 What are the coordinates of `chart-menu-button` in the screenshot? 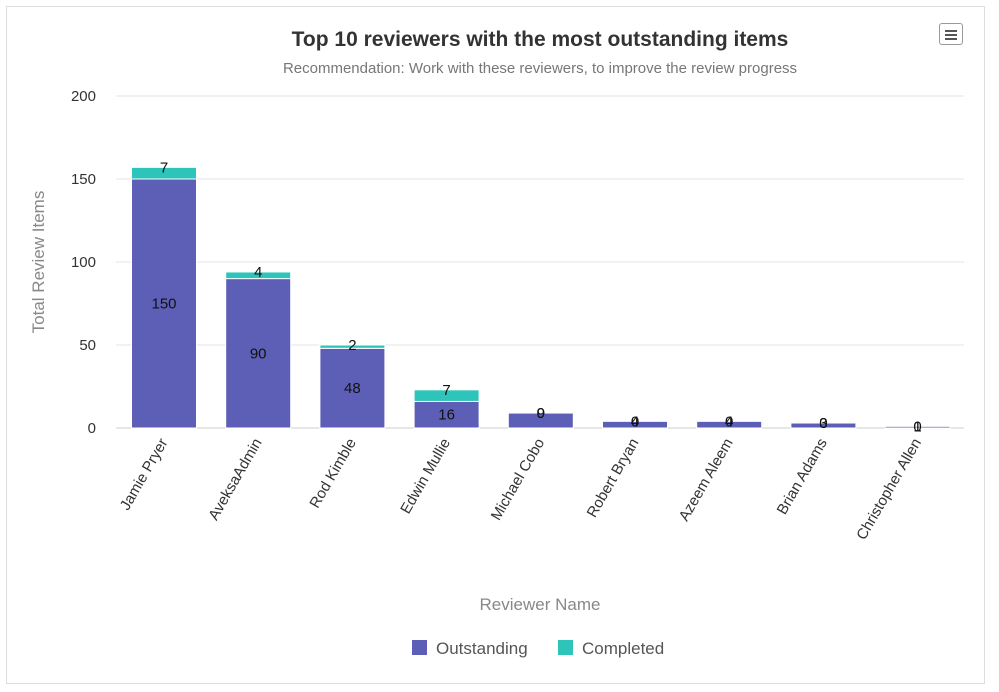 It's located at (951, 34).